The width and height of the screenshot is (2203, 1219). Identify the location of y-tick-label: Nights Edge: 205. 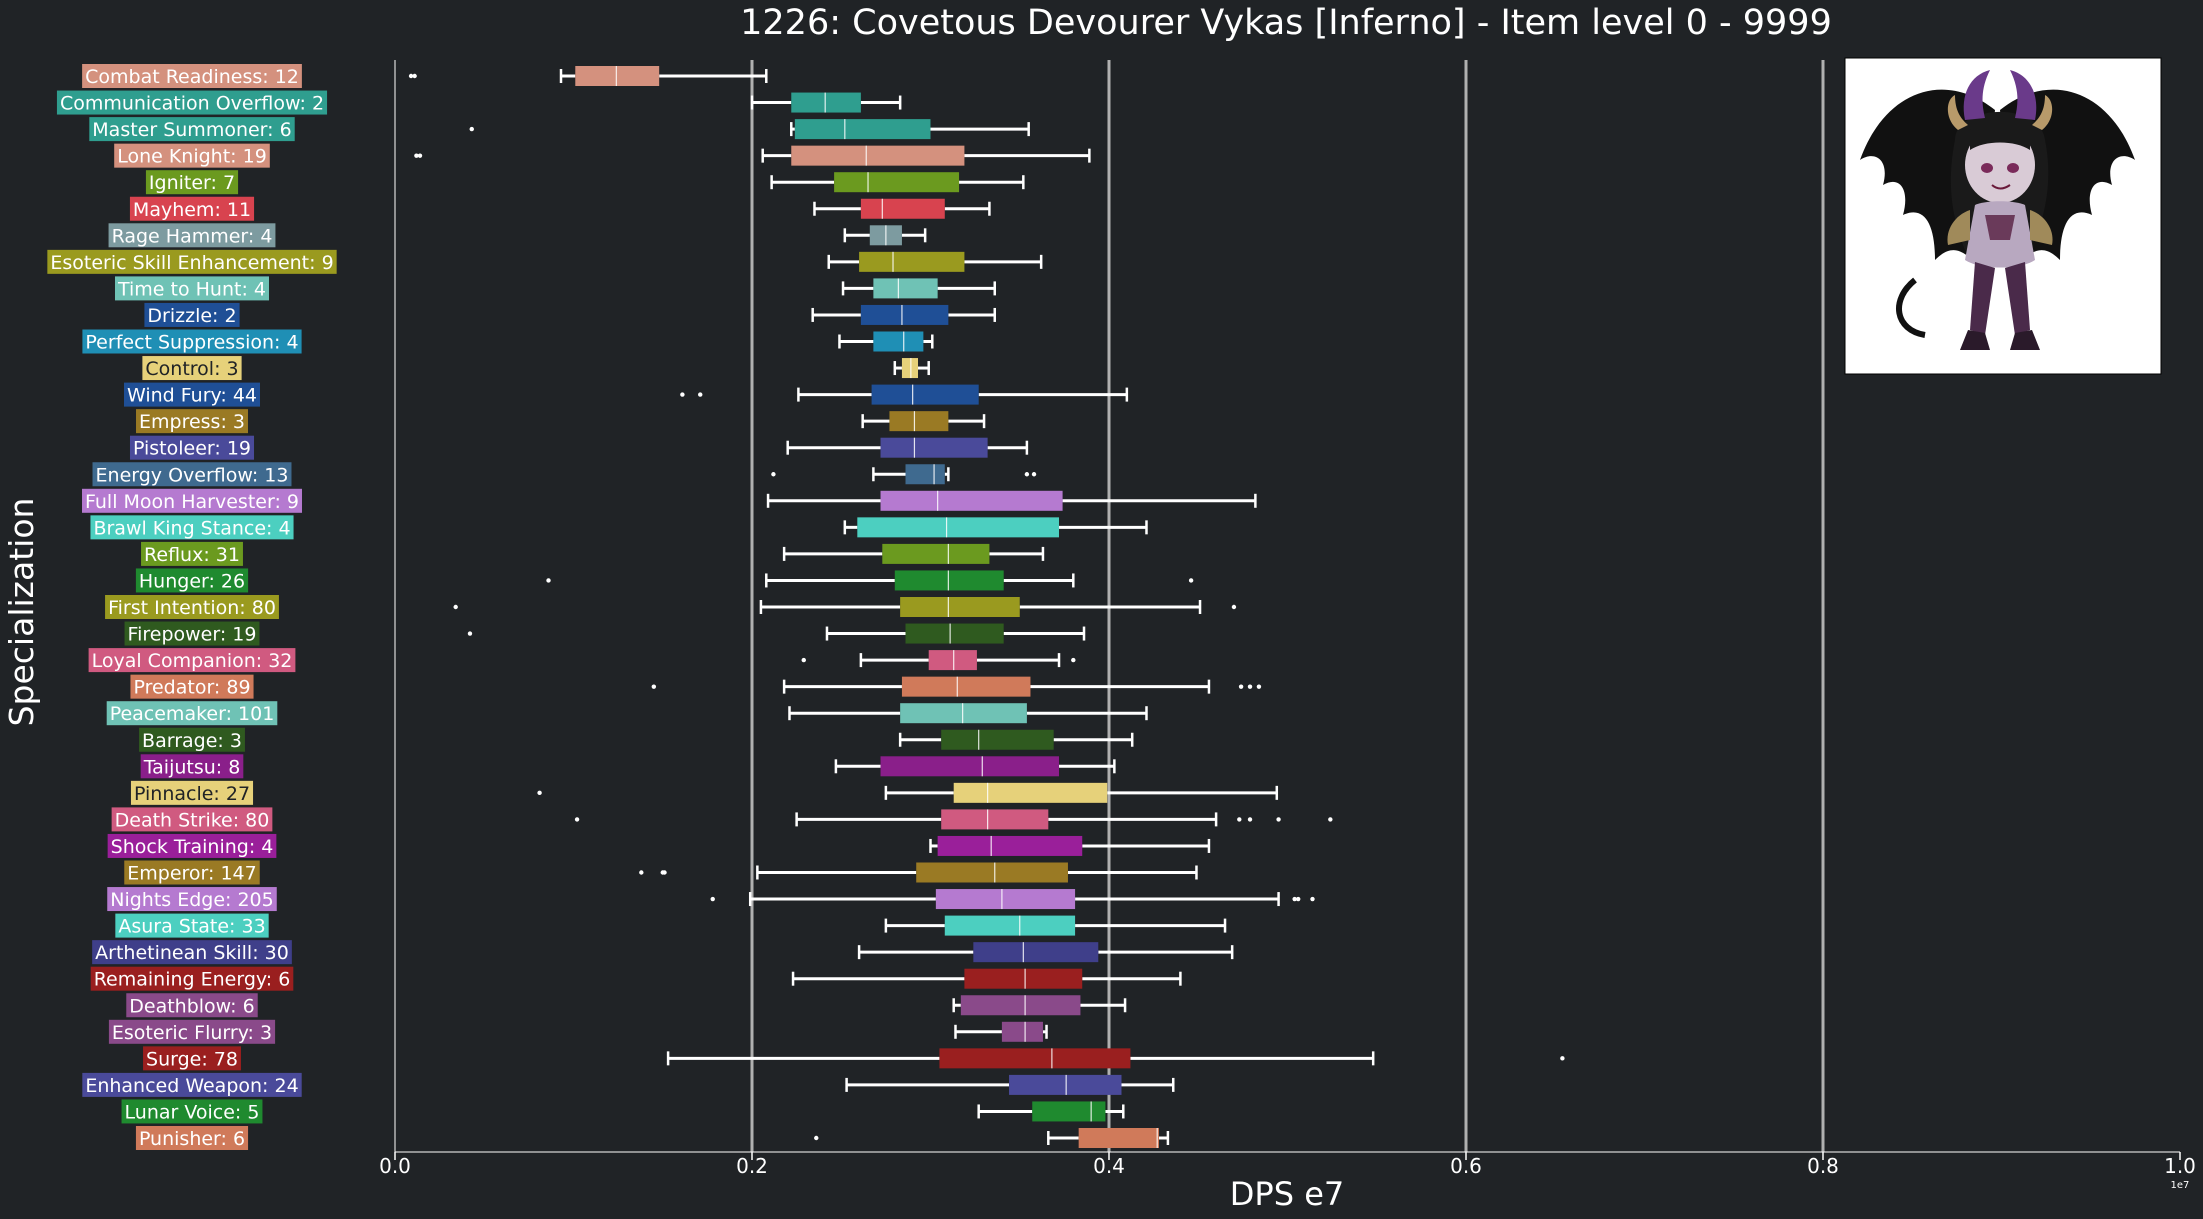
(192, 900).